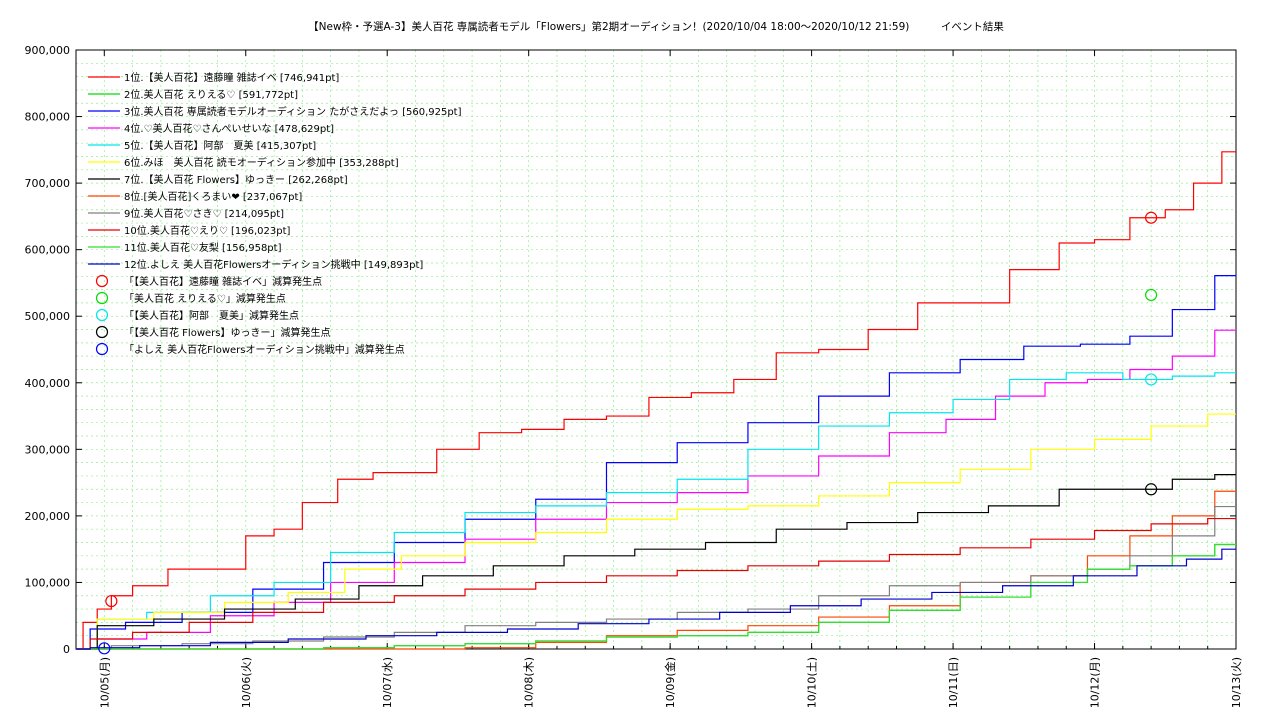 The width and height of the screenshot is (1280, 720). Describe the element at coordinates (48, 50) in the screenshot. I see `y-tick-label: 900,000` at that location.